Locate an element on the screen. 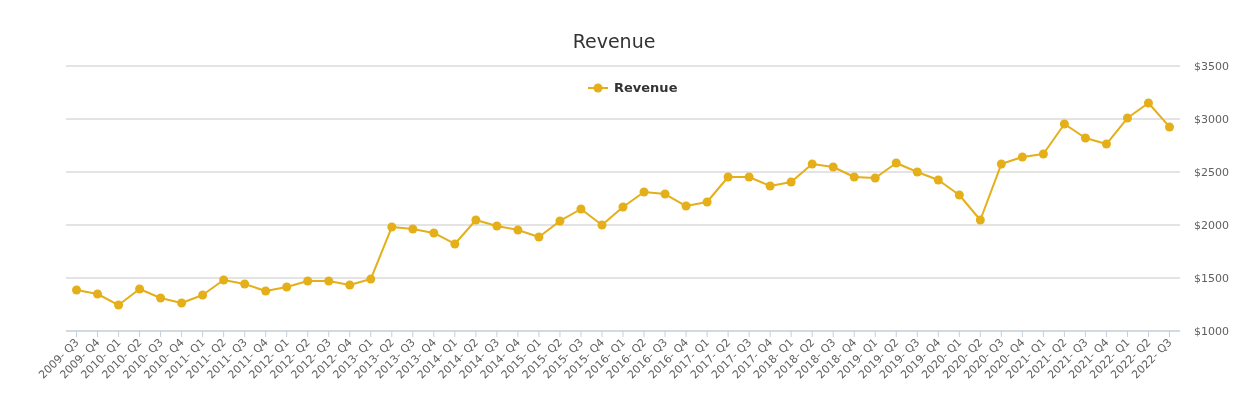  y-tick-label: $2000 is located at coordinates (1211, 225).